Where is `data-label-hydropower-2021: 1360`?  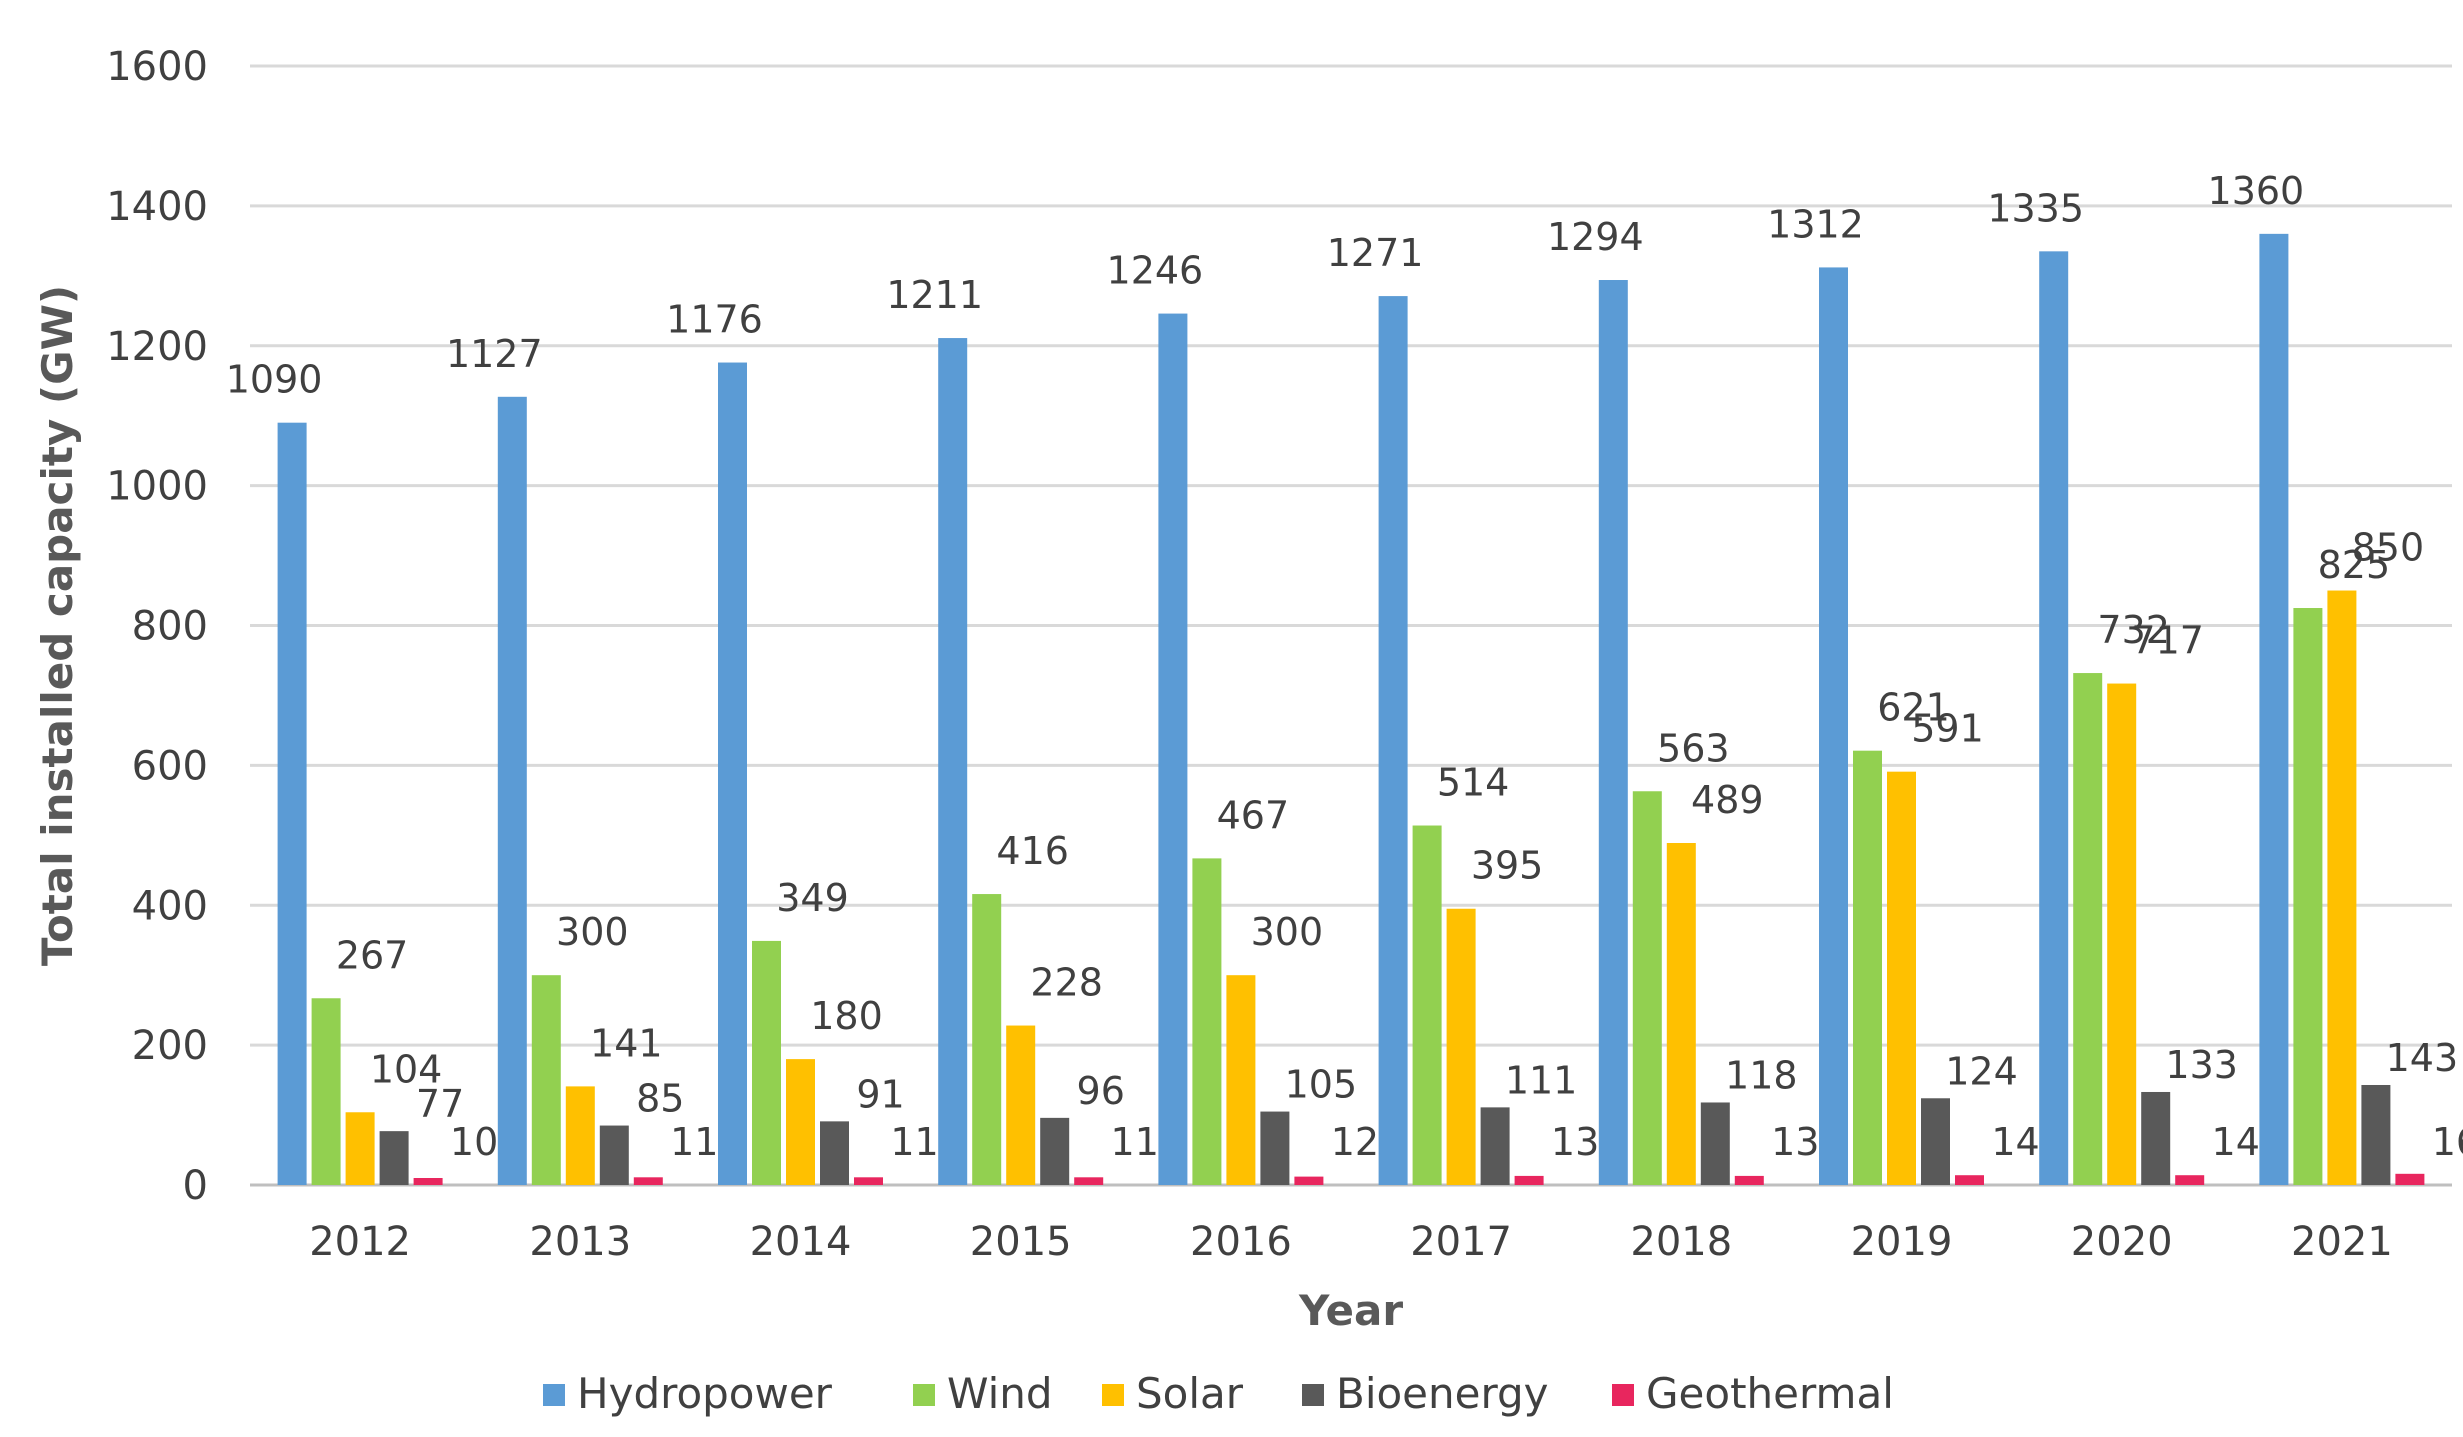 data-label-hydropower-2021: 1360 is located at coordinates (2256, 191).